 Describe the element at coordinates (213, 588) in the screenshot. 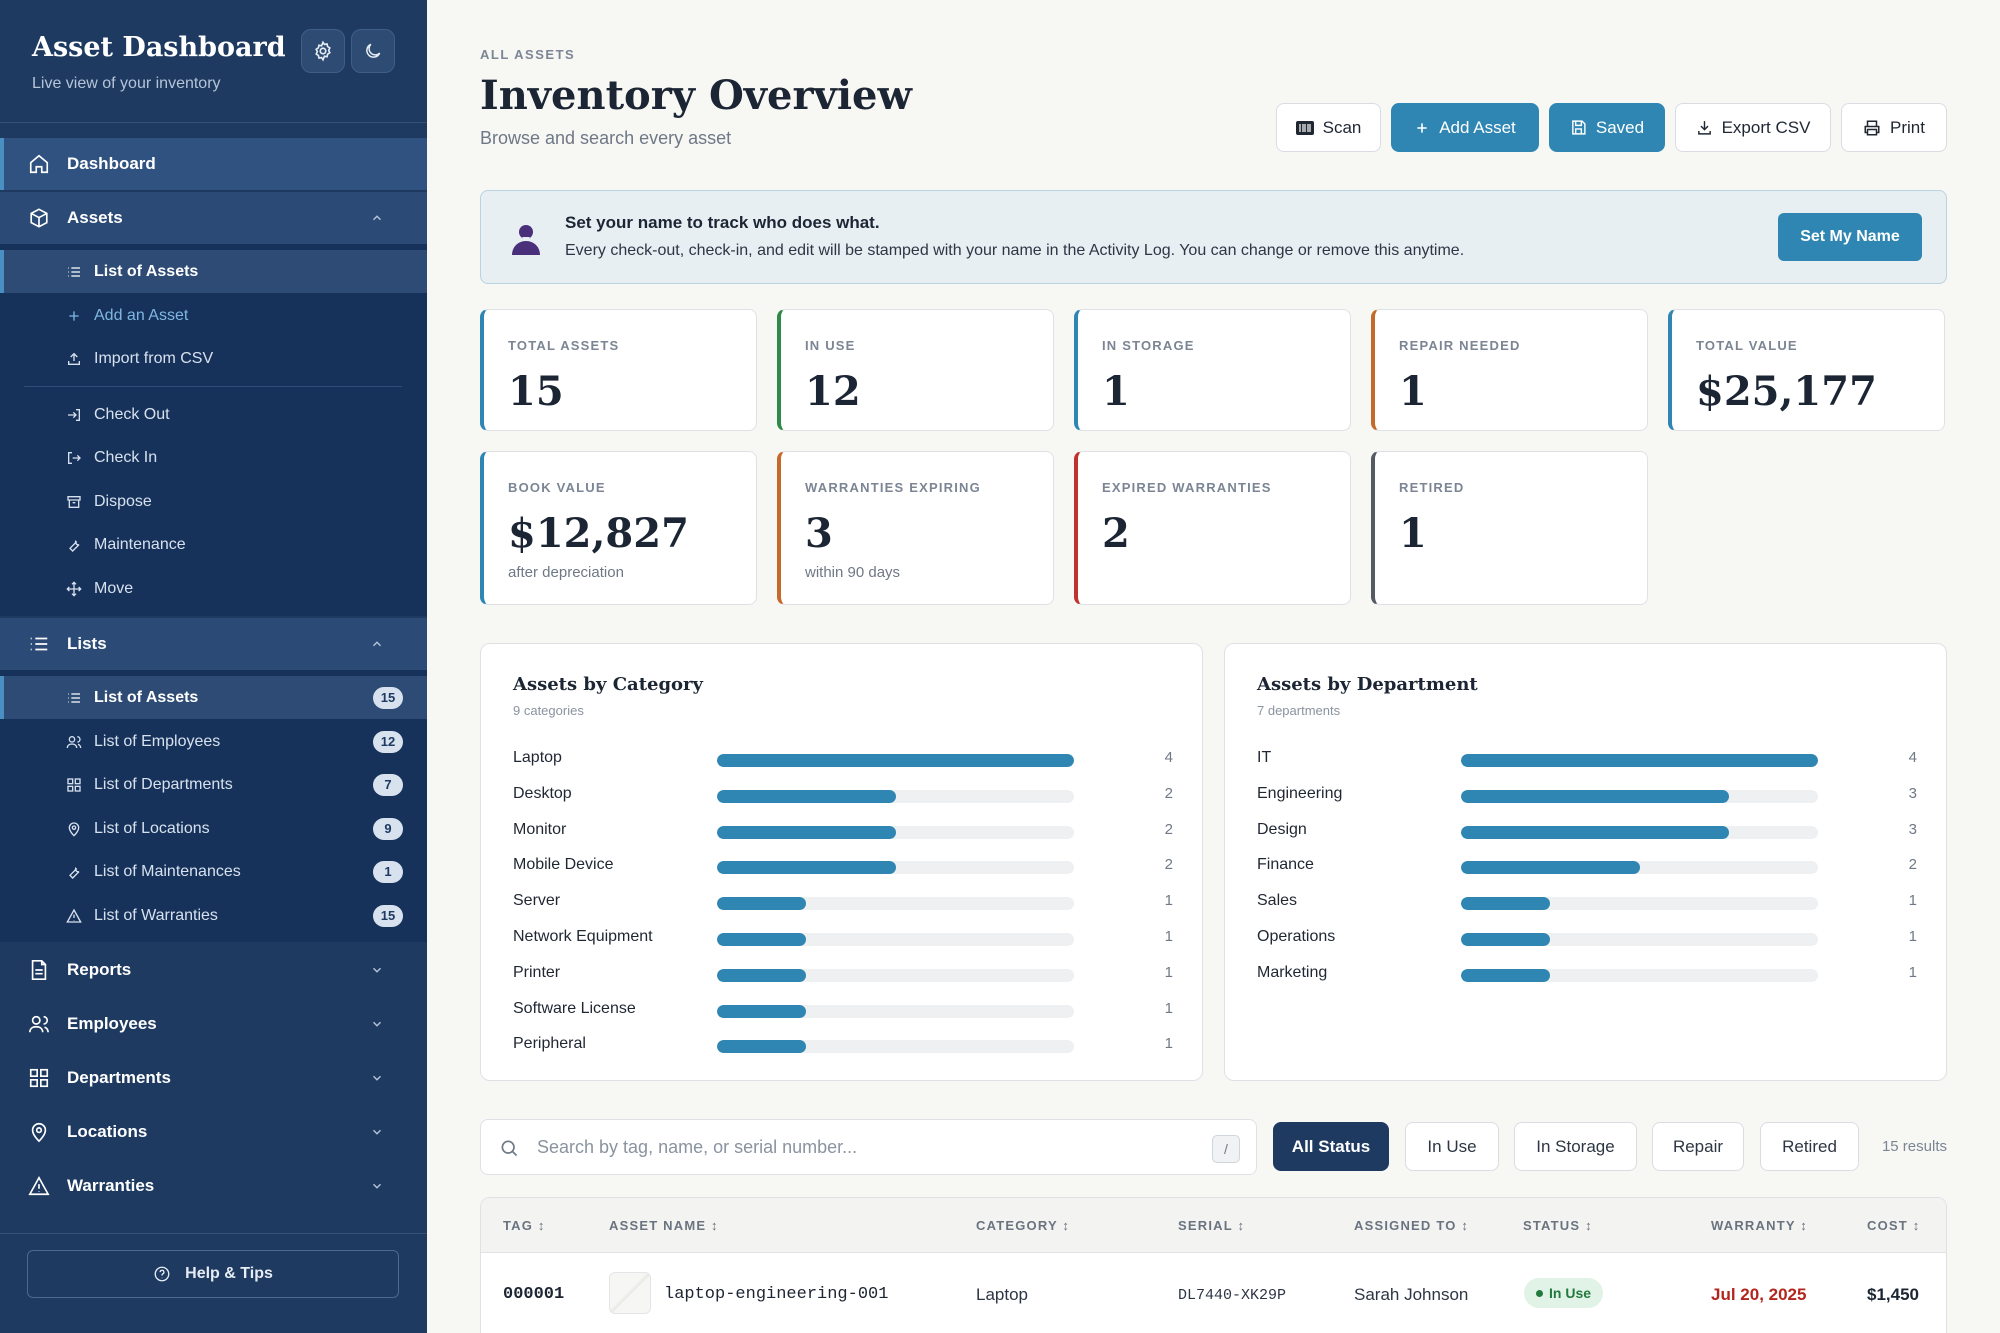

I see `sub-move: Move` at that location.